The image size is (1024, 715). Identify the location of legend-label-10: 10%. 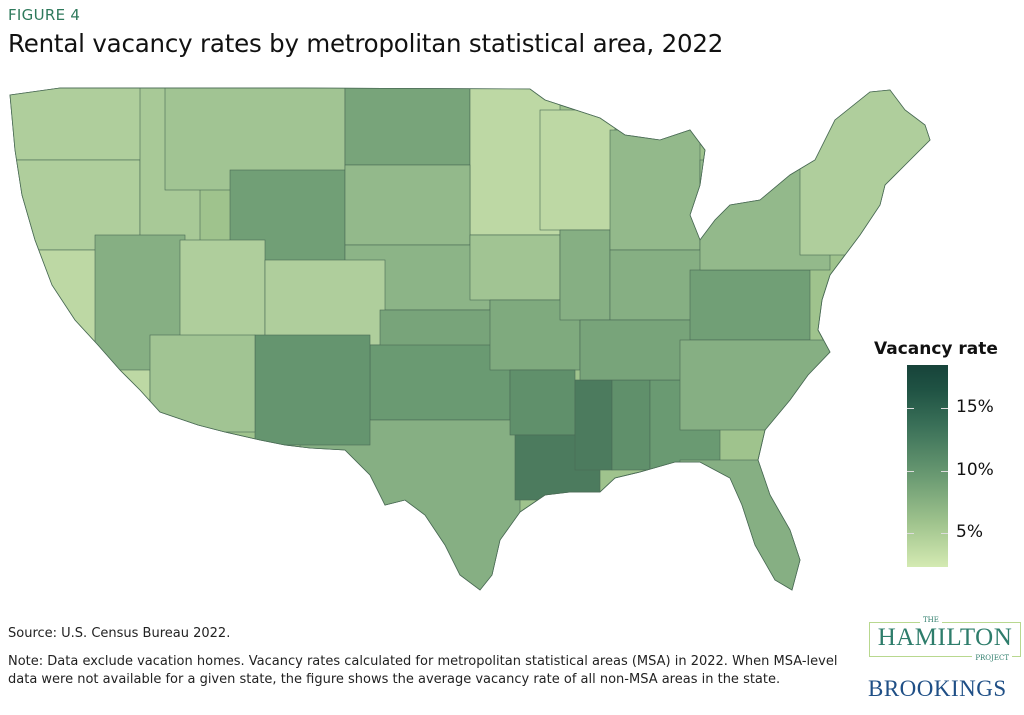
(975, 470).